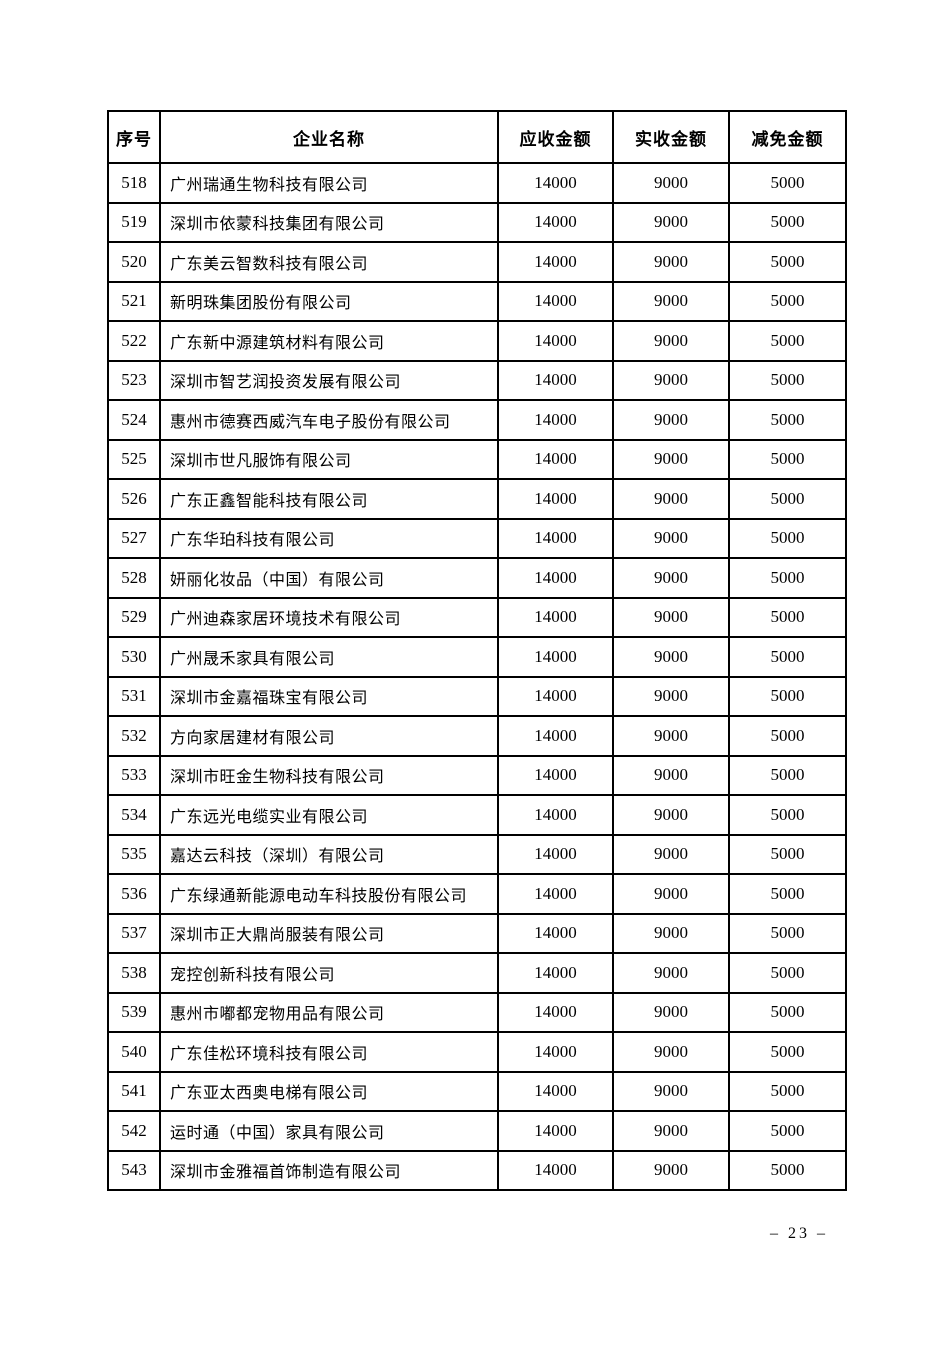 Image resolution: width=952 pixels, height=1346 pixels. I want to click on table-row: 523 深圳市智艺润投资发展有限公司 14000 9000 5000, so click(477, 380).